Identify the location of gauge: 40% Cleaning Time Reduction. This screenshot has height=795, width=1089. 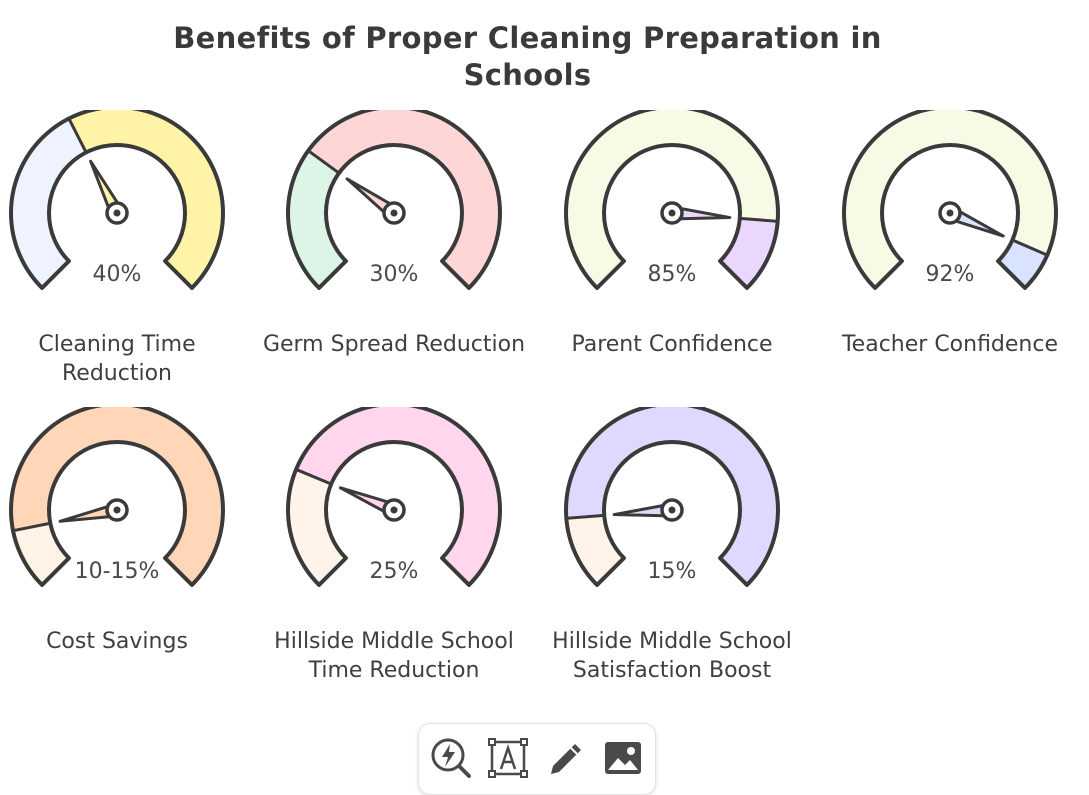
(140, 270).